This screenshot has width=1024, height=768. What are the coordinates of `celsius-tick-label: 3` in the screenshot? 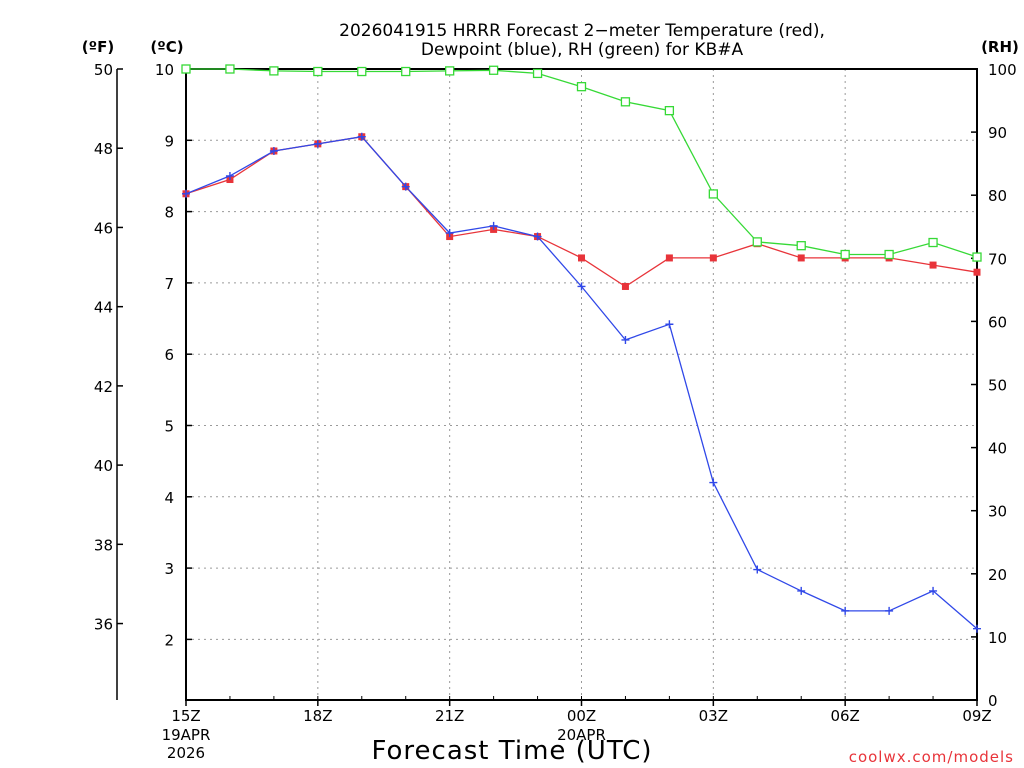 It's located at (169, 569).